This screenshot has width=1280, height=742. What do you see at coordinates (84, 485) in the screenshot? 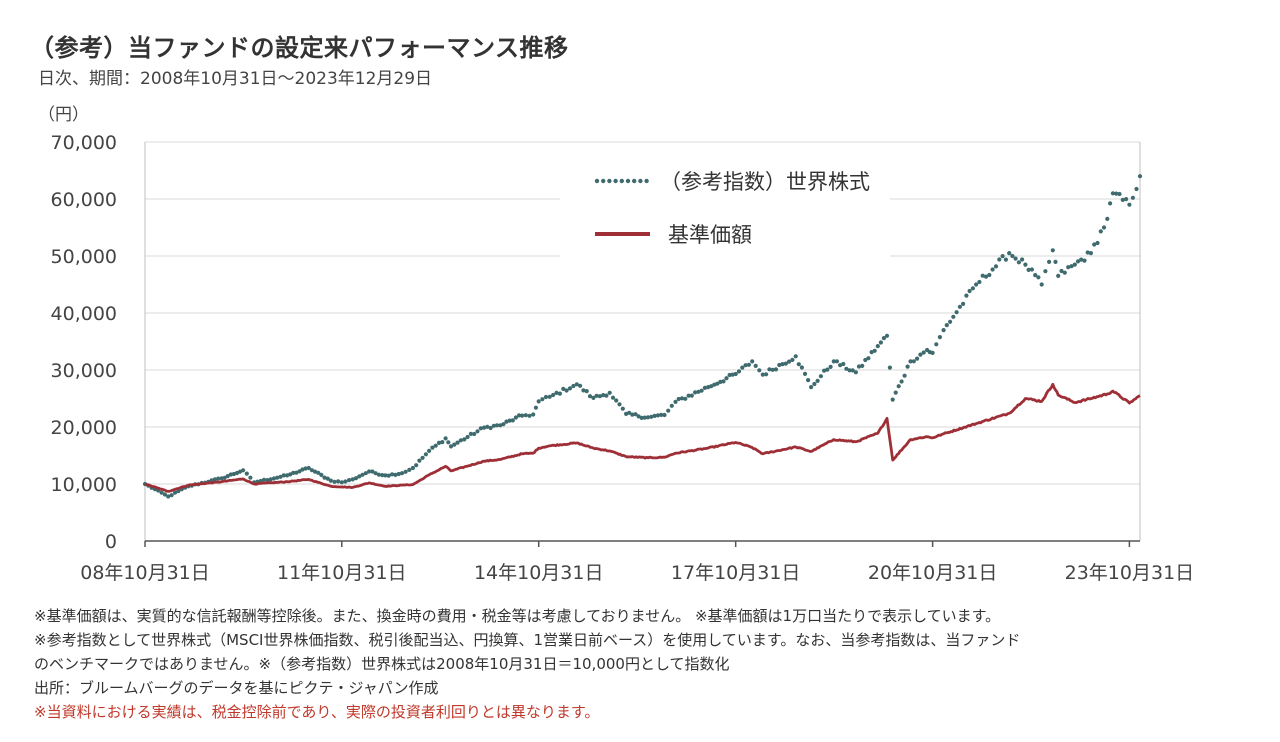
I see `y-tick-label: 10,000` at bounding box center [84, 485].